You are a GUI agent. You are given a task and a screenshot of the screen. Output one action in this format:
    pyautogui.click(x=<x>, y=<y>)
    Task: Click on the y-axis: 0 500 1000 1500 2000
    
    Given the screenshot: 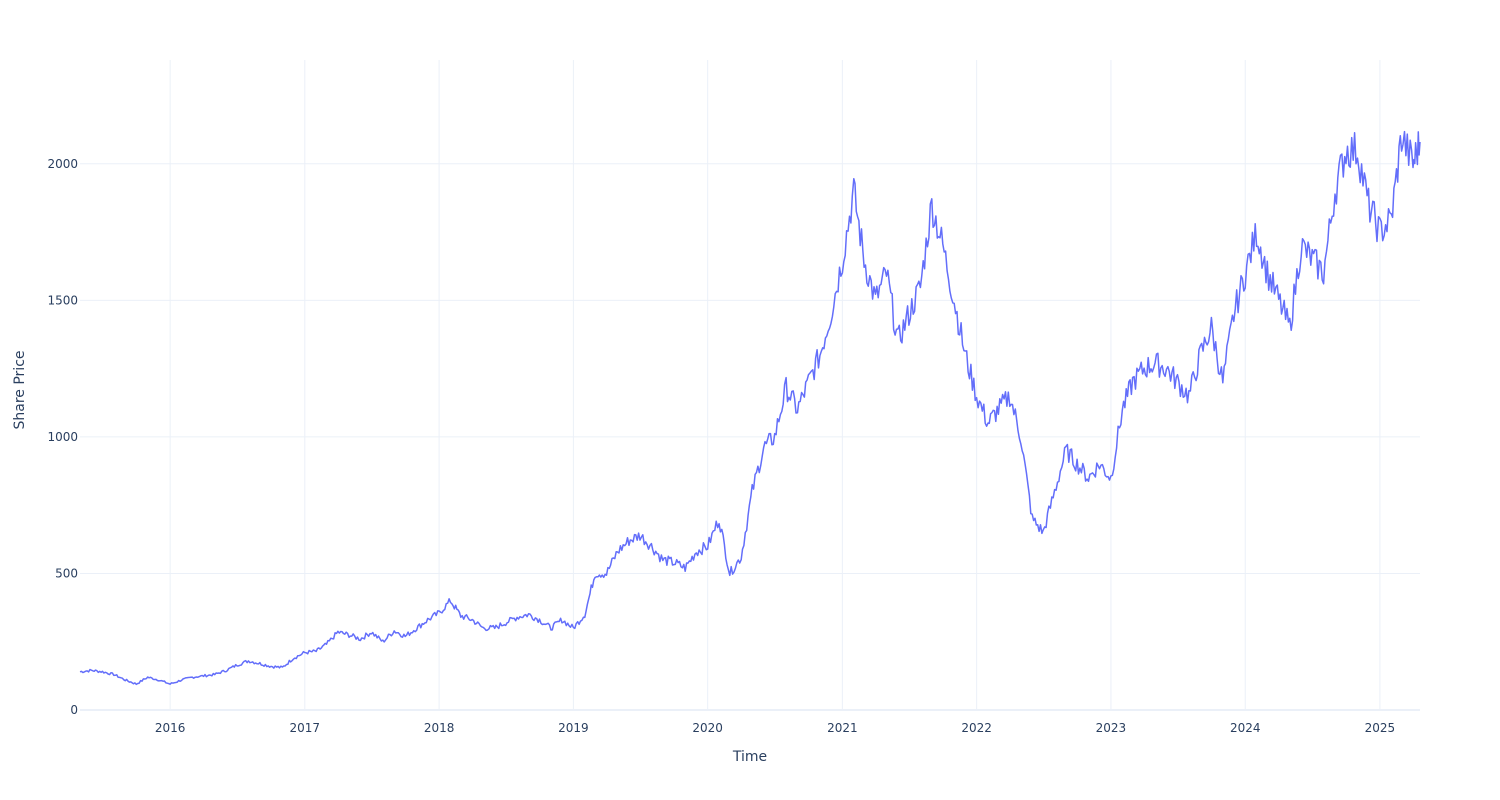 What is the action you would take?
    pyautogui.click(x=62, y=437)
    